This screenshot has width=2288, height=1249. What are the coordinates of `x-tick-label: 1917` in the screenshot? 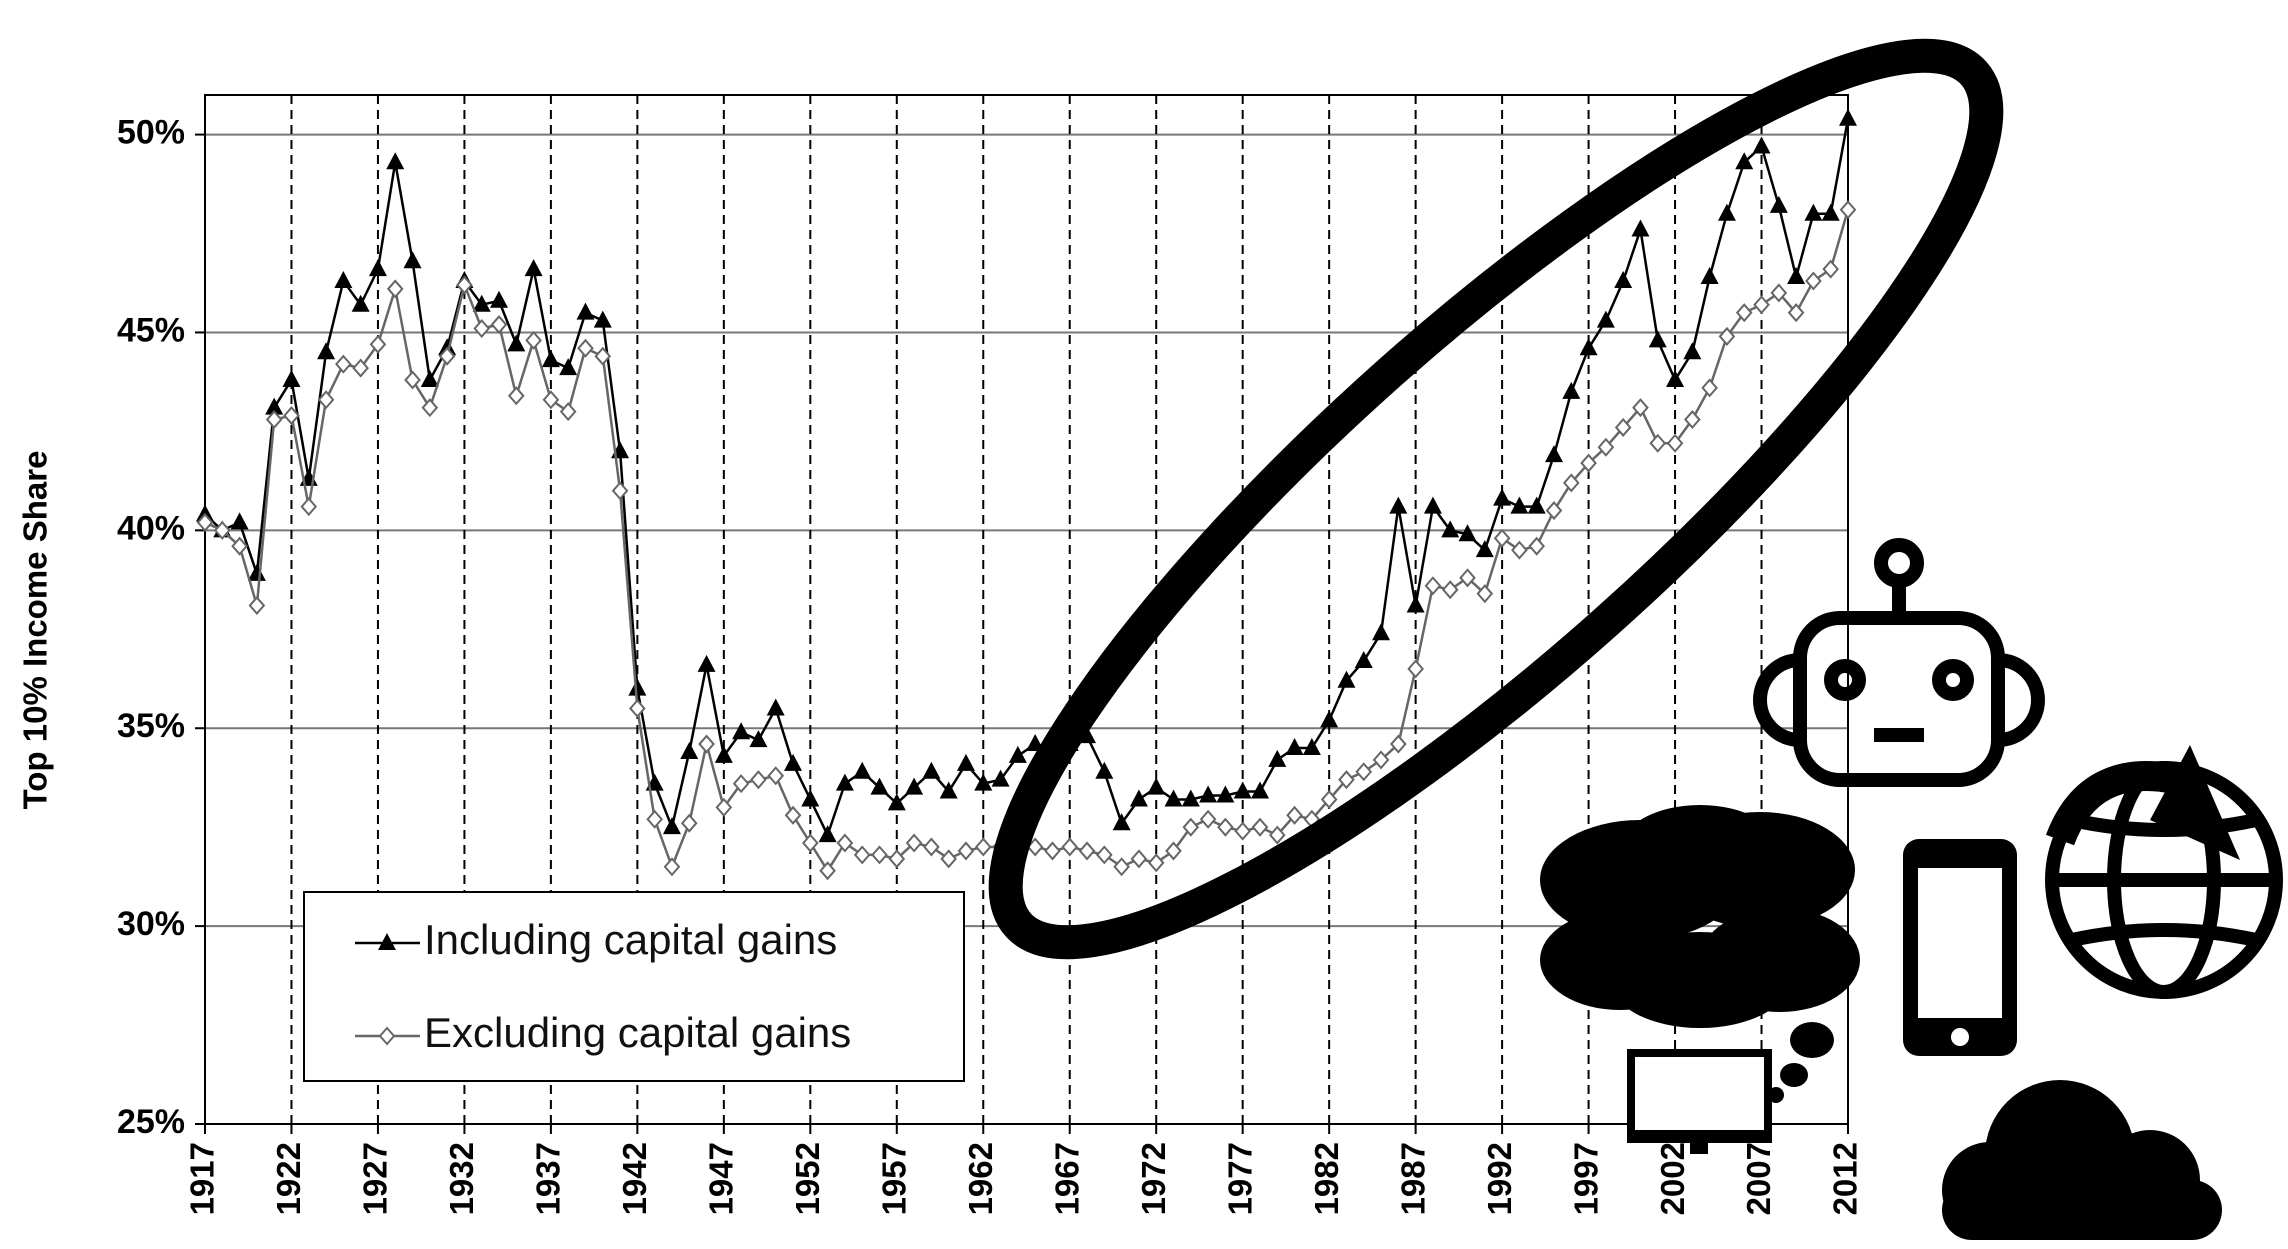 It's located at (202, 1178).